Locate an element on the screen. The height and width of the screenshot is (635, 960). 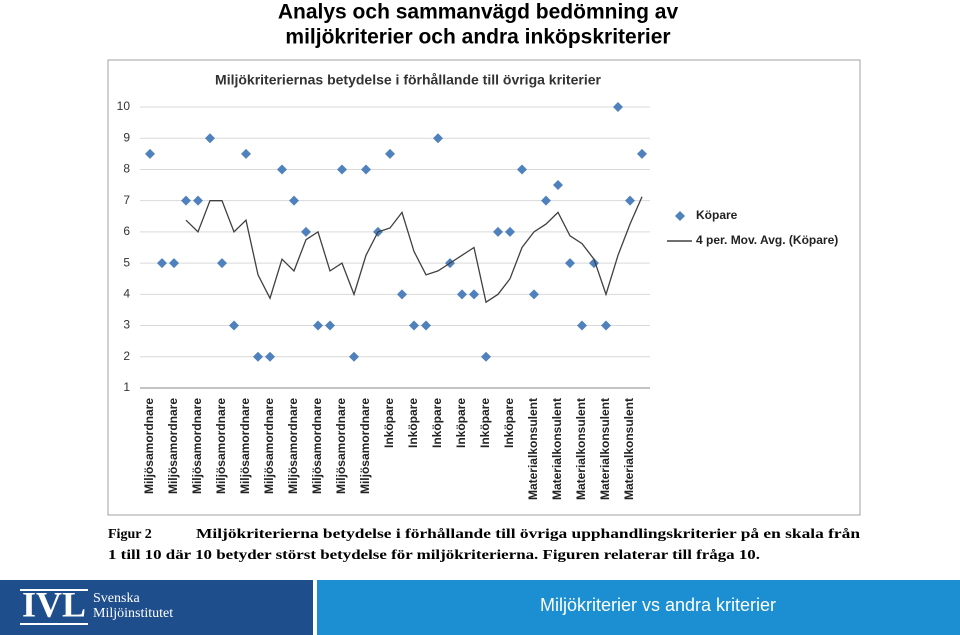
y-tick-label: 3 is located at coordinates (126, 325).